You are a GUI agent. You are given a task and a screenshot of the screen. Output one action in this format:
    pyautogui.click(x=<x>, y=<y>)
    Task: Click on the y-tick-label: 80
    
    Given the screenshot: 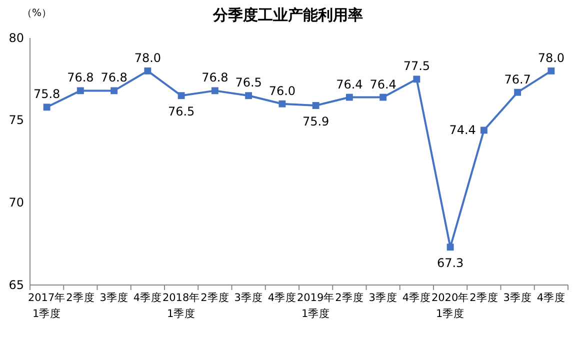 What is the action you would take?
    pyautogui.click(x=16, y=37)
    